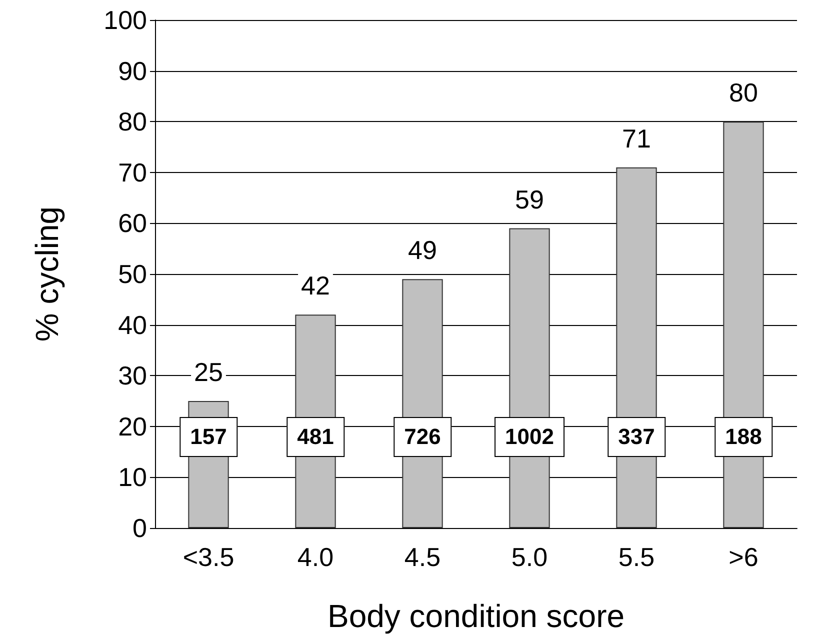  Describe the element at coordinates (132, 325) in the screenshot. I see `y-tick-label: 40` at that location.